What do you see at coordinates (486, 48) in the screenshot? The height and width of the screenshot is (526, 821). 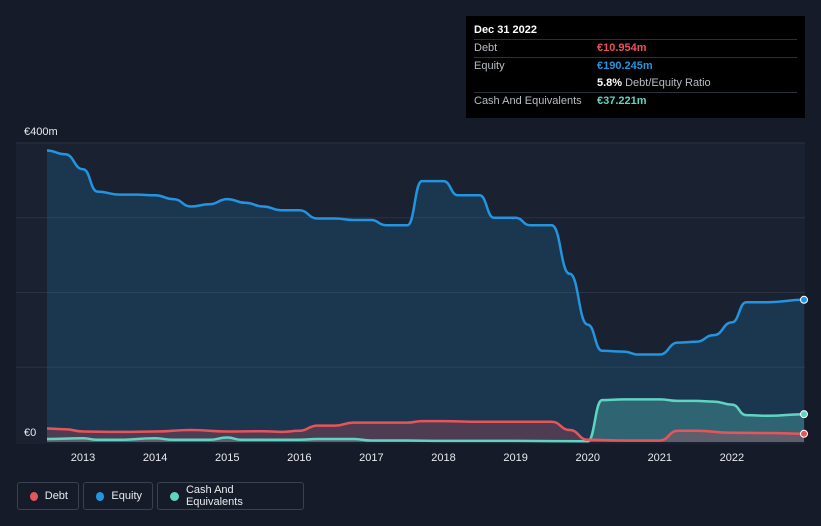 I see `tooltip-debt-label: Debt` at bounding box center [486, 48].